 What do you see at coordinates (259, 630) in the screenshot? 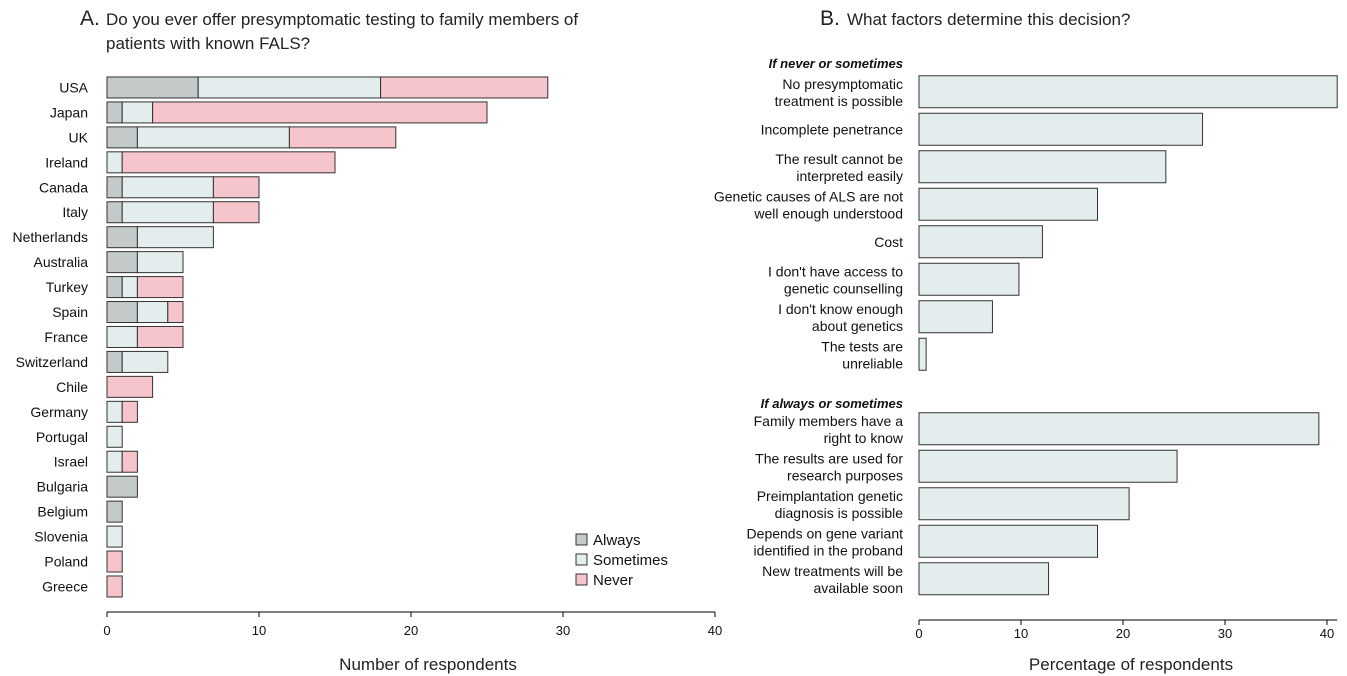
I see `panel-a-x-tick-label: 10` at bounding box center [259, 630].